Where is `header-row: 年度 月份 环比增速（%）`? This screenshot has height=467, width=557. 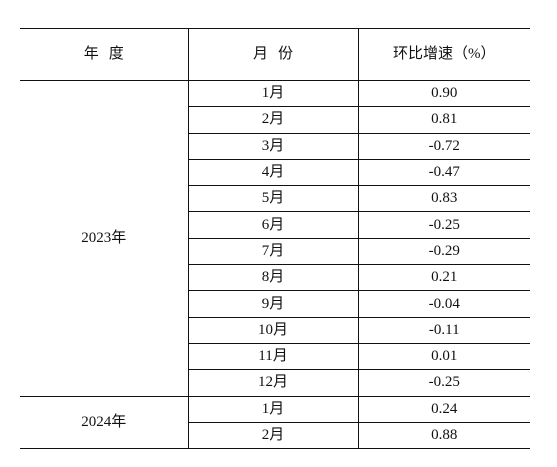
header-row: 年度 月份 环比增速（%） is located at coordinates (275, 54).